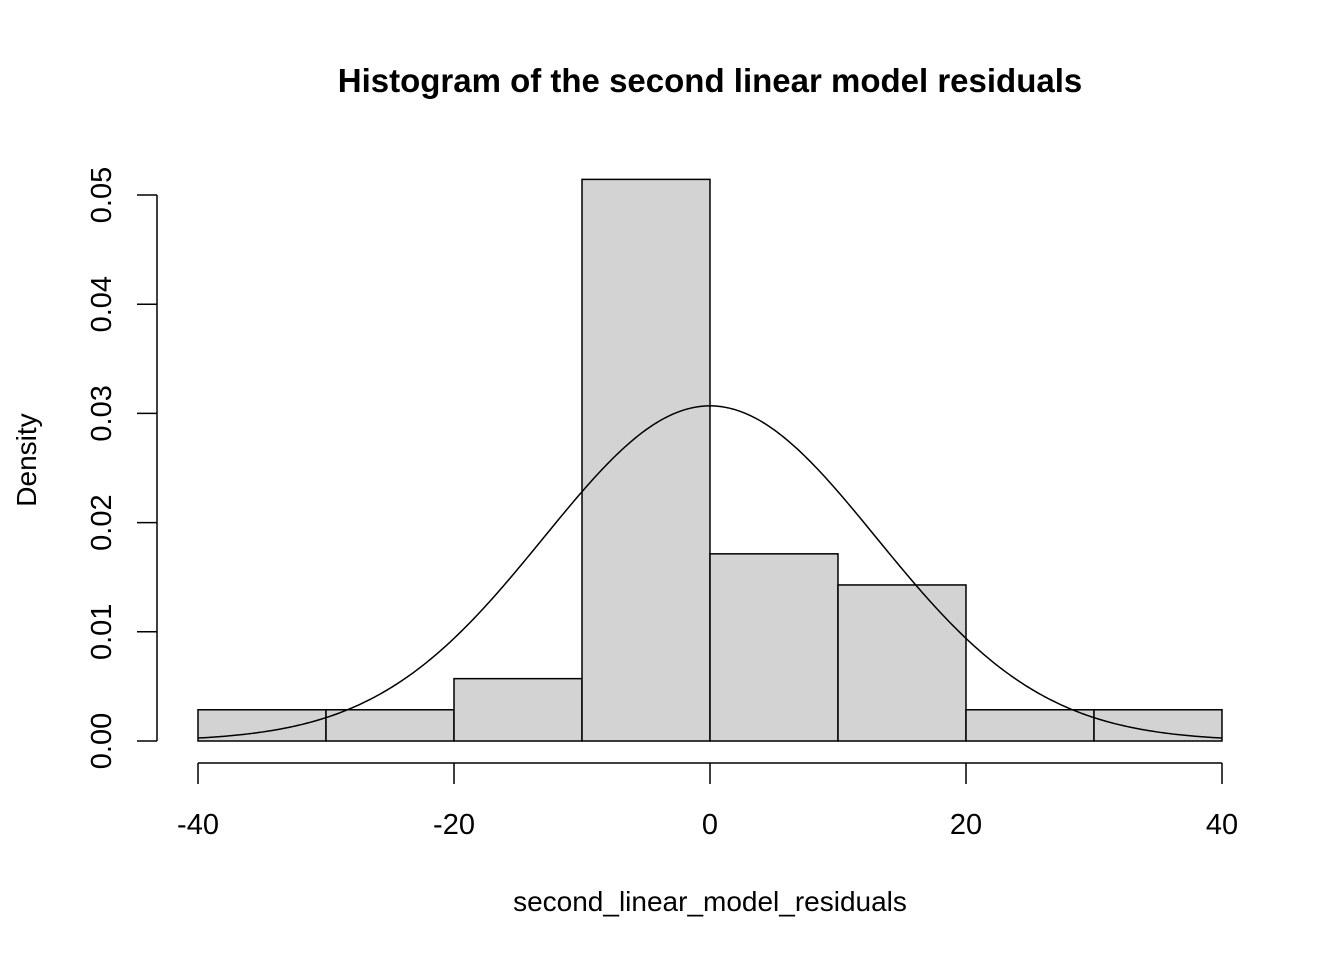  Describe the element at coordinates (102, 304) in the screenshot. I see `y-axis-tick-label-4: 0.04` at that location.